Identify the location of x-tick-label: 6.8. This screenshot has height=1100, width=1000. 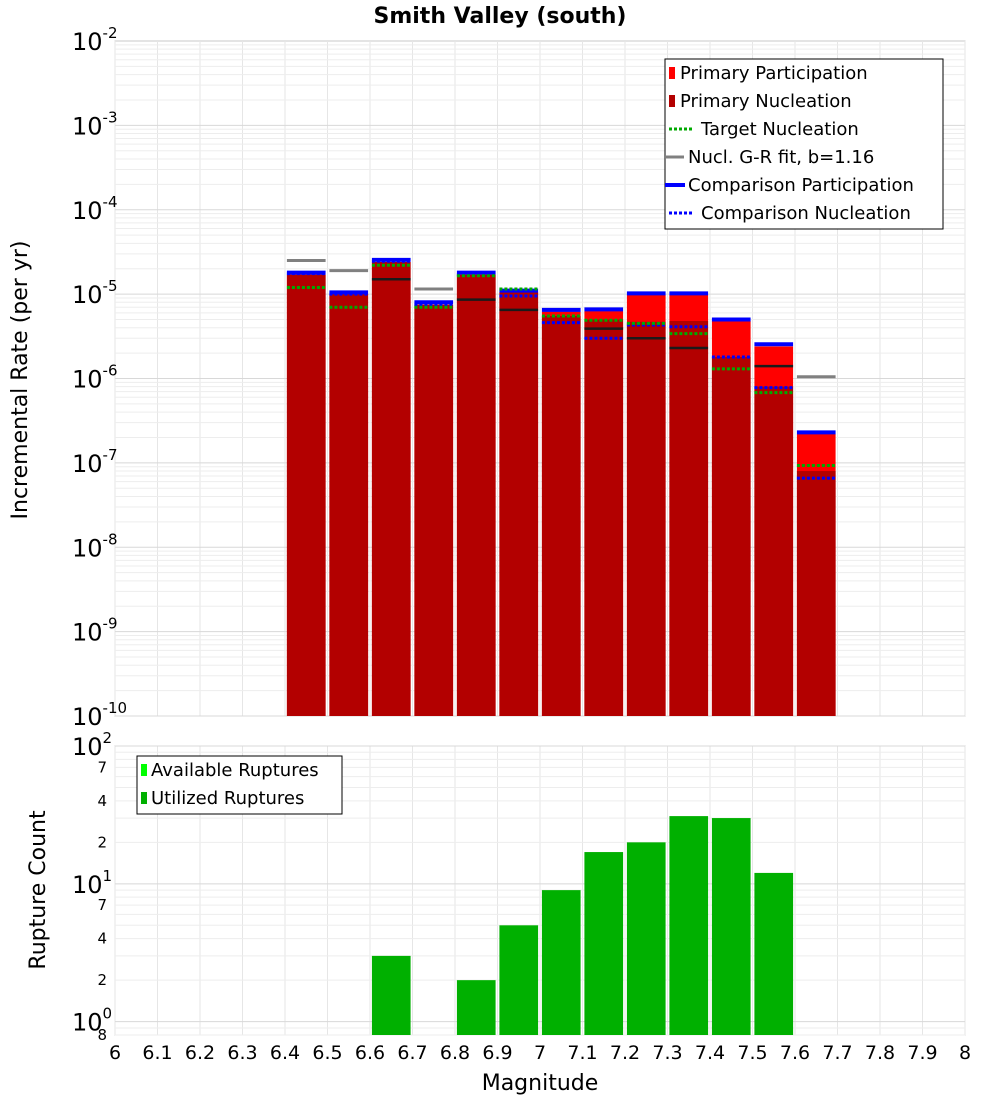
(455, 1053).